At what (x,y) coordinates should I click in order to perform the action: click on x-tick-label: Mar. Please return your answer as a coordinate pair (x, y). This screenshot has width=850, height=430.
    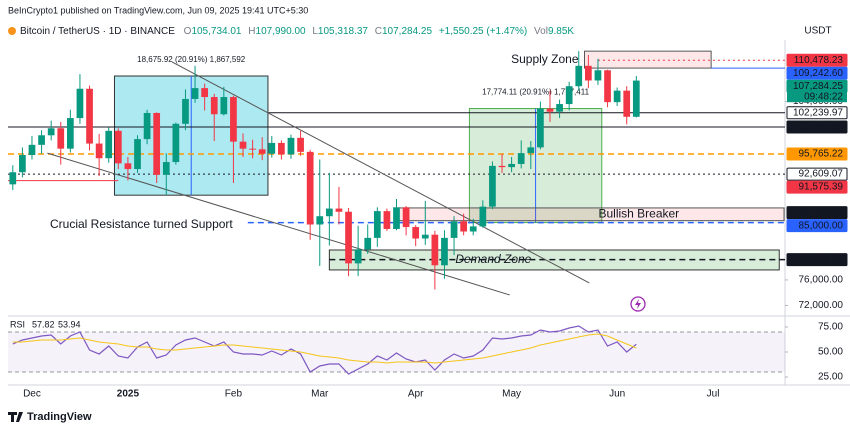
    Looking at the image, I should click on (320, 394).